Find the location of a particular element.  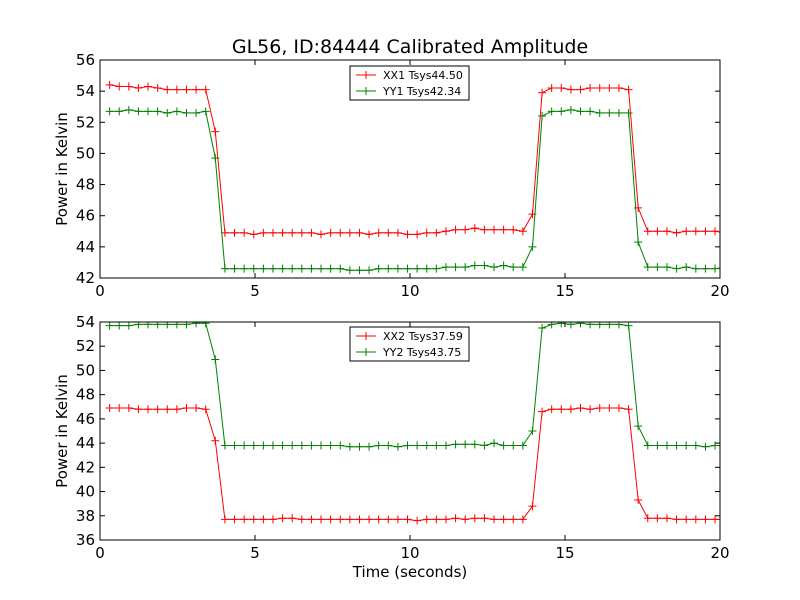

y-tick-label: 44 is located at coordinates (85, 247).